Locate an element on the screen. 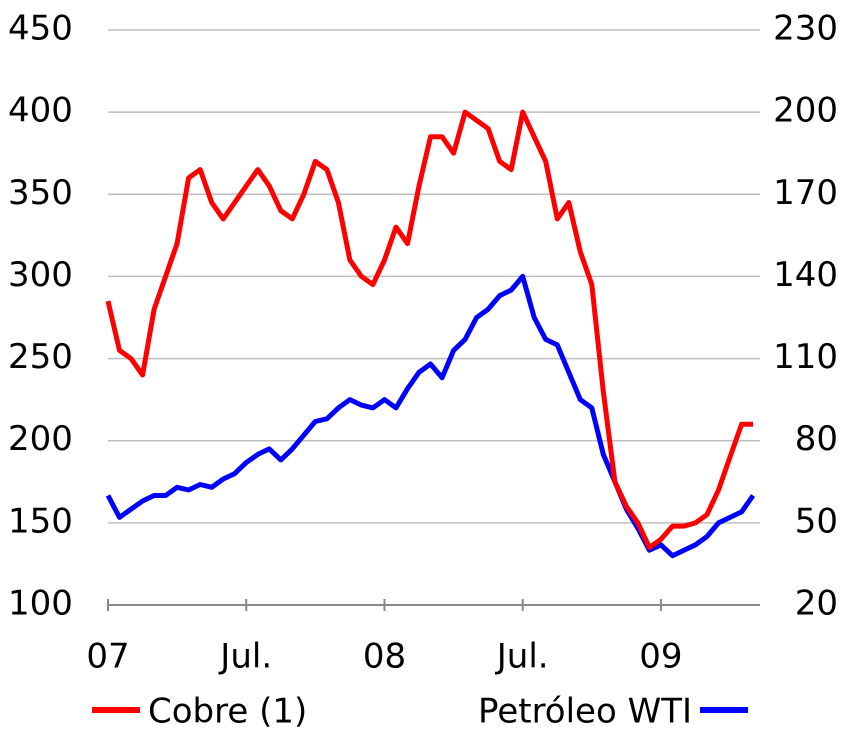  x-tick-label: 07 is located at coordinates (107, 657).